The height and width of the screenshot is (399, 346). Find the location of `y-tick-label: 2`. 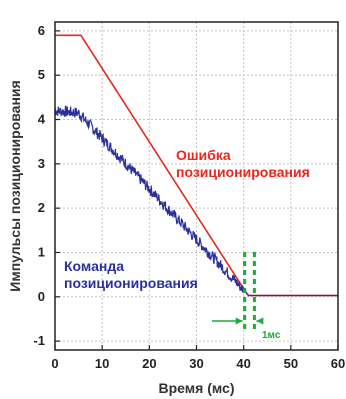

y-tick-label: 2 is located at coordinates (41, 207).